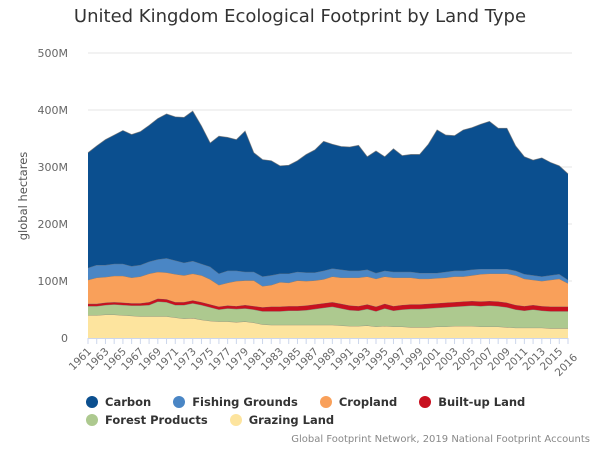 This screenshot has width=600, height=450. Describe the element at coordinates (128, 402) in the screenshot. I see `legend-label: Carbon` at that location.